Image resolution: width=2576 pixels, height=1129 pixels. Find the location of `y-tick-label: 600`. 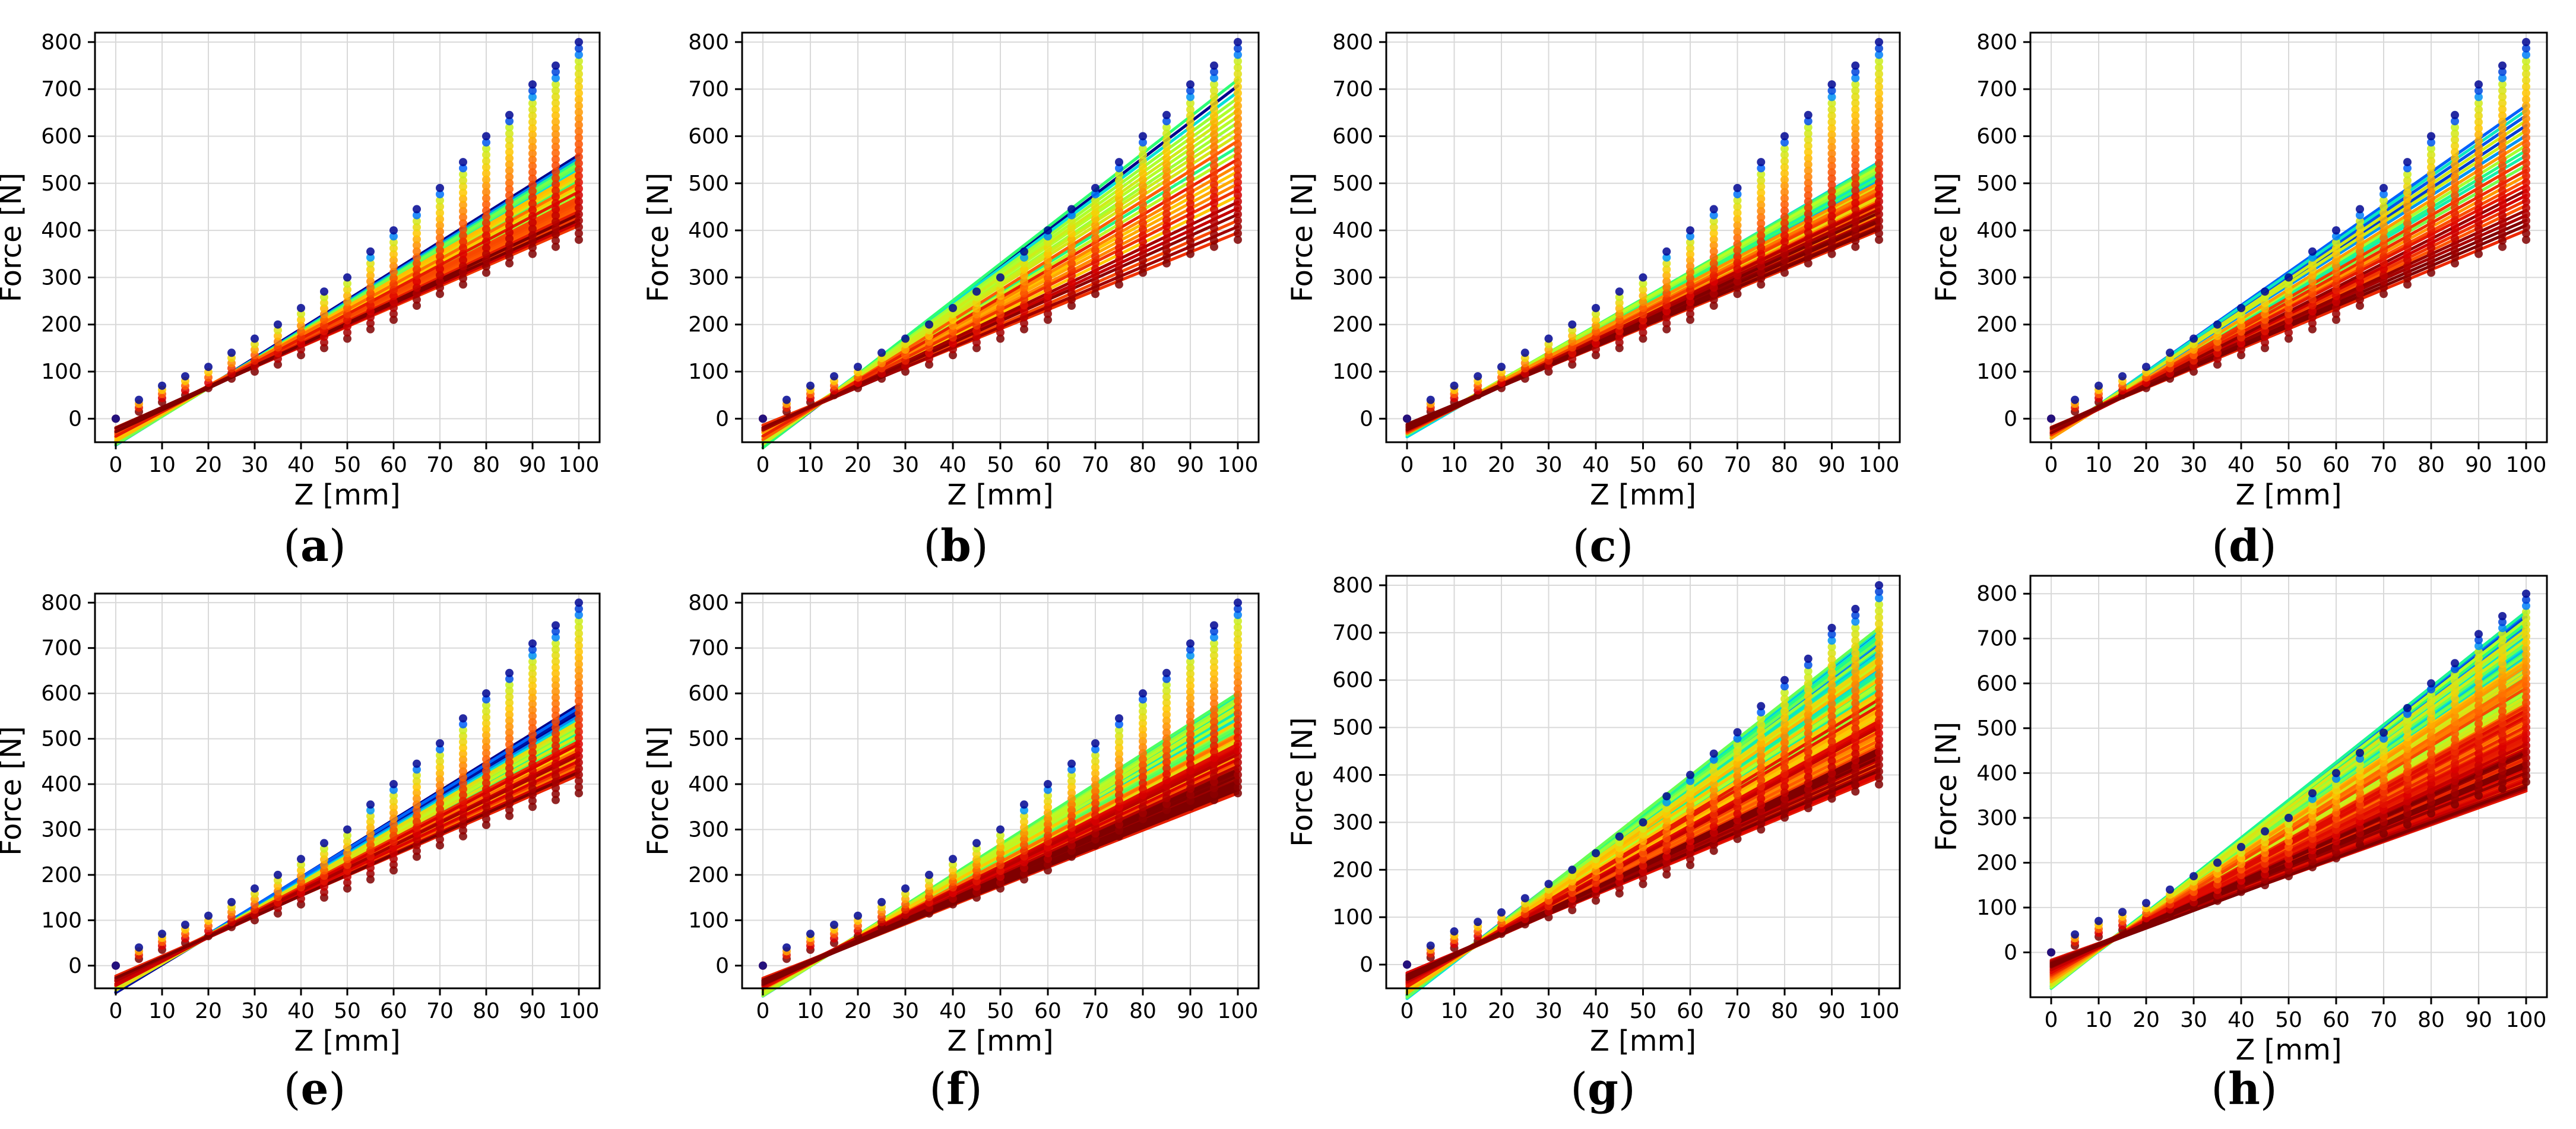

y-tick-label: 600 is located at coordinates (709, 136).